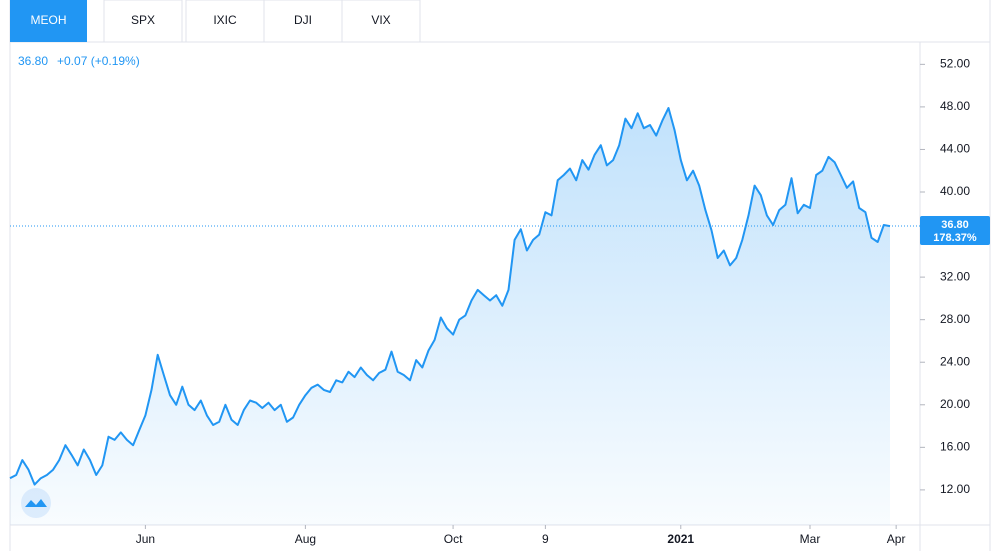 The height and width of the screenshot is (556, 1000). What do you see at coordinates (955, 149) in the screenshot?
I see `y-tick-label: 44.00` at bounding box center [955, 149].